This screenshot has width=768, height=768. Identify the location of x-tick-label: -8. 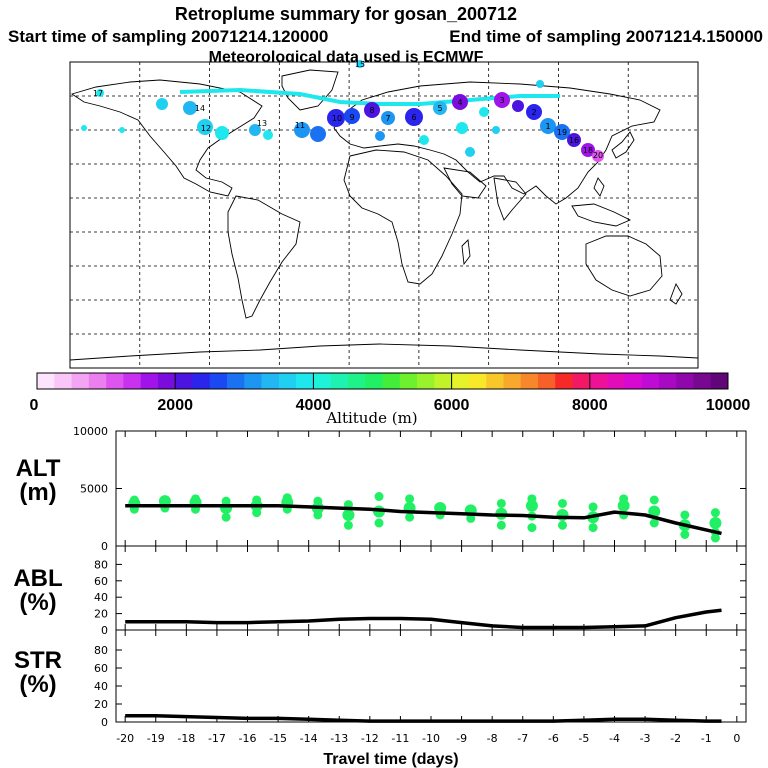
(492, 738).